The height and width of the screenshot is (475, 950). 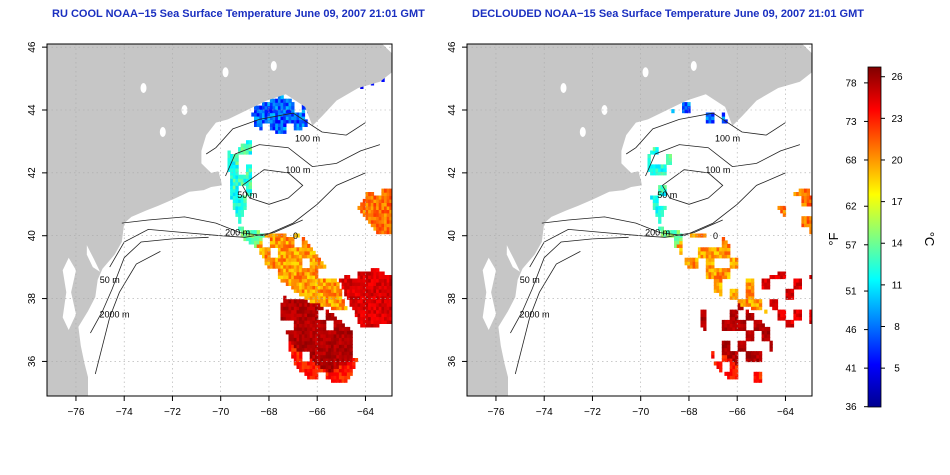 What do you see at coordinates (513, 258) in the screenshot?
I see `delaware-bay` at bounding box center [513, 258].